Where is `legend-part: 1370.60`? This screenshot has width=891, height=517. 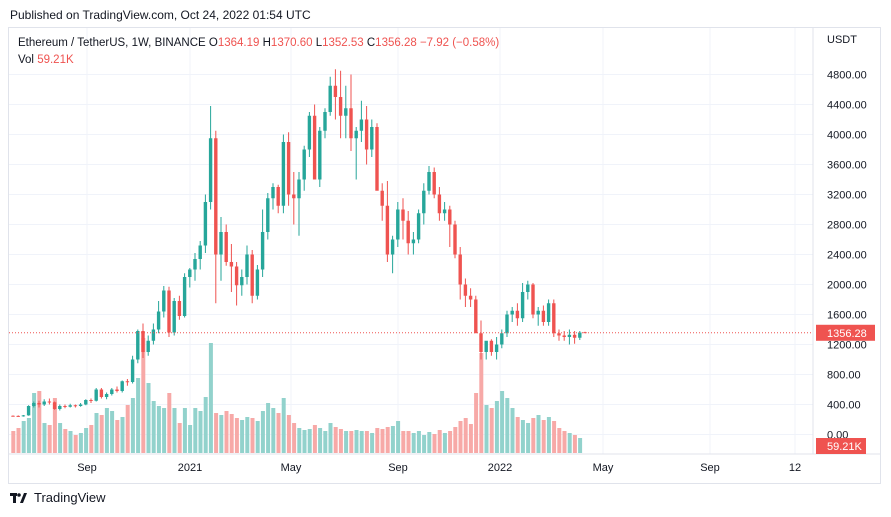 legend-part: 1370.60 is located at coordinates (293, 43).